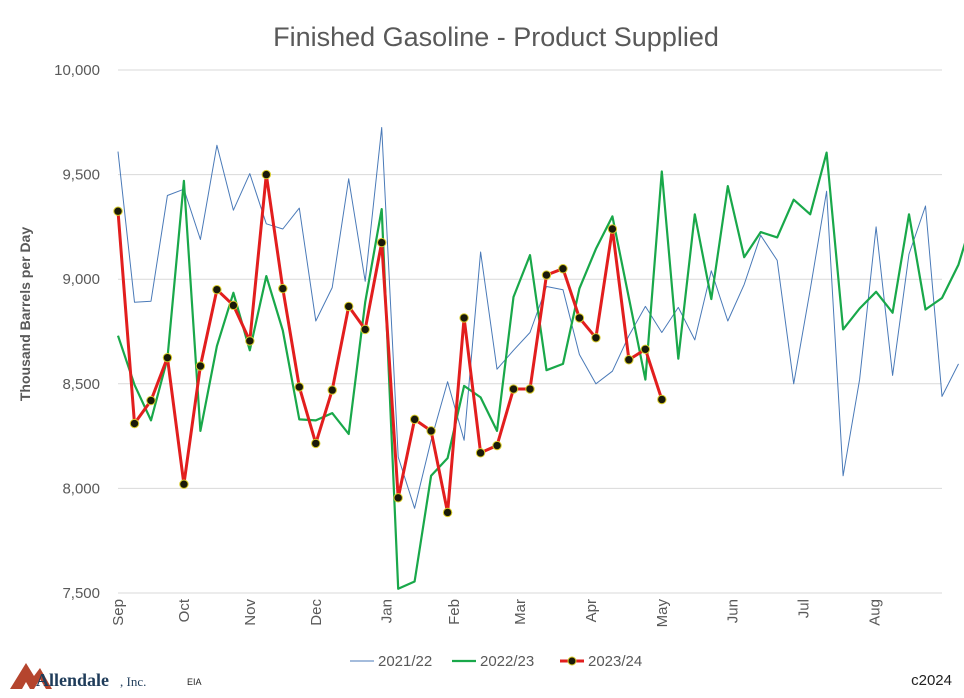 Image resolution: width=964 pixels, height=698 pixels. Describe the element at coordinates (81, 175) in the screenshot. I see `y-tick-label: 9,500` at that location.